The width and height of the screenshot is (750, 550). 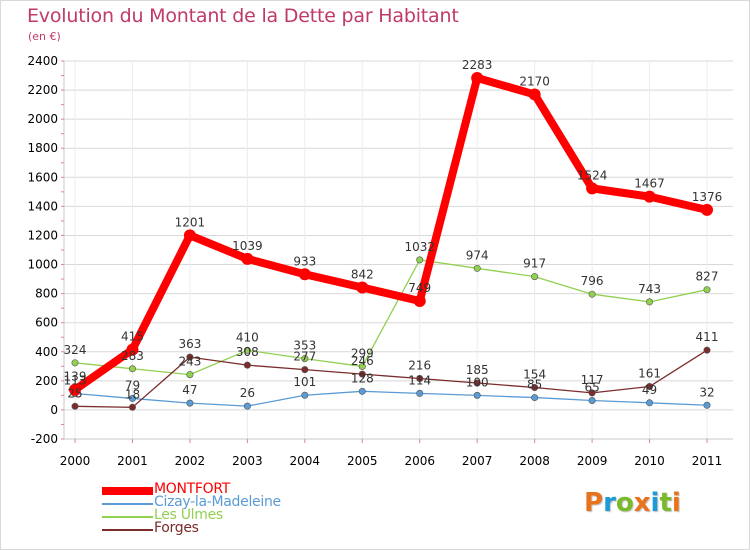 I want to click on y-tick-label: -200, so click(x=44, y=439).